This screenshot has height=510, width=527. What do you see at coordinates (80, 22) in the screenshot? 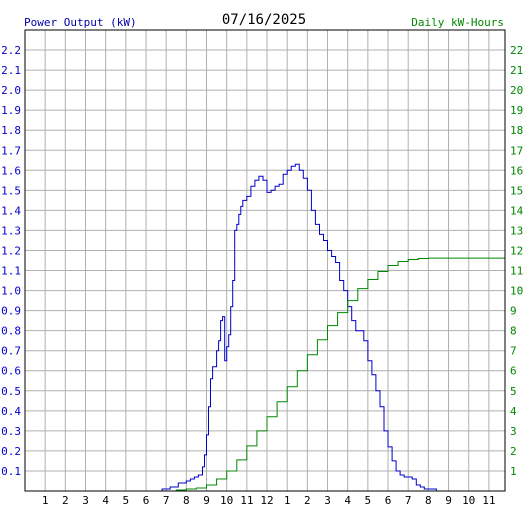
I see `left-axis-label: Power Output (kW)` at bounding box center [80, 22].